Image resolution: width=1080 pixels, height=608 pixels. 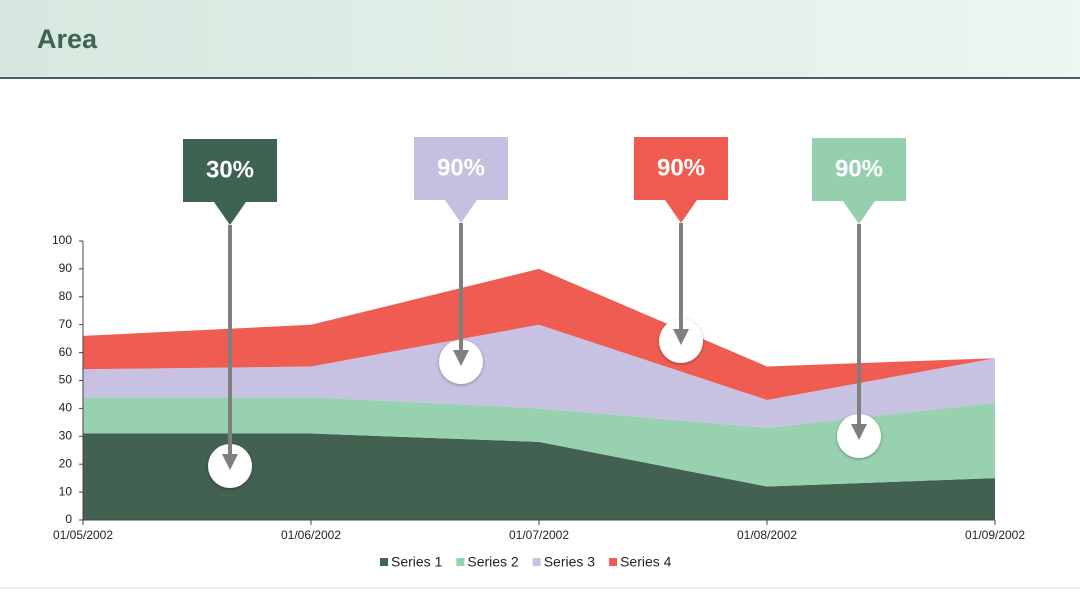 What do you see at coordinates (66, 463) in the screenshot?
I see `y-tick-label: 20` at bounding box center [66, 463].